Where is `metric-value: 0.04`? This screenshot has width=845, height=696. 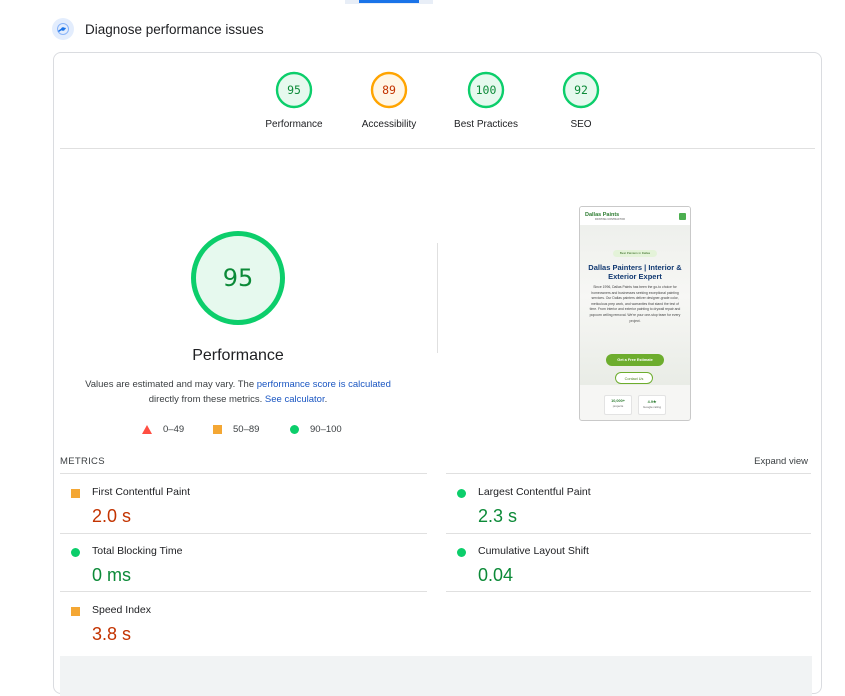
metric-value: 0.04 is located at coordinates (496, 575).